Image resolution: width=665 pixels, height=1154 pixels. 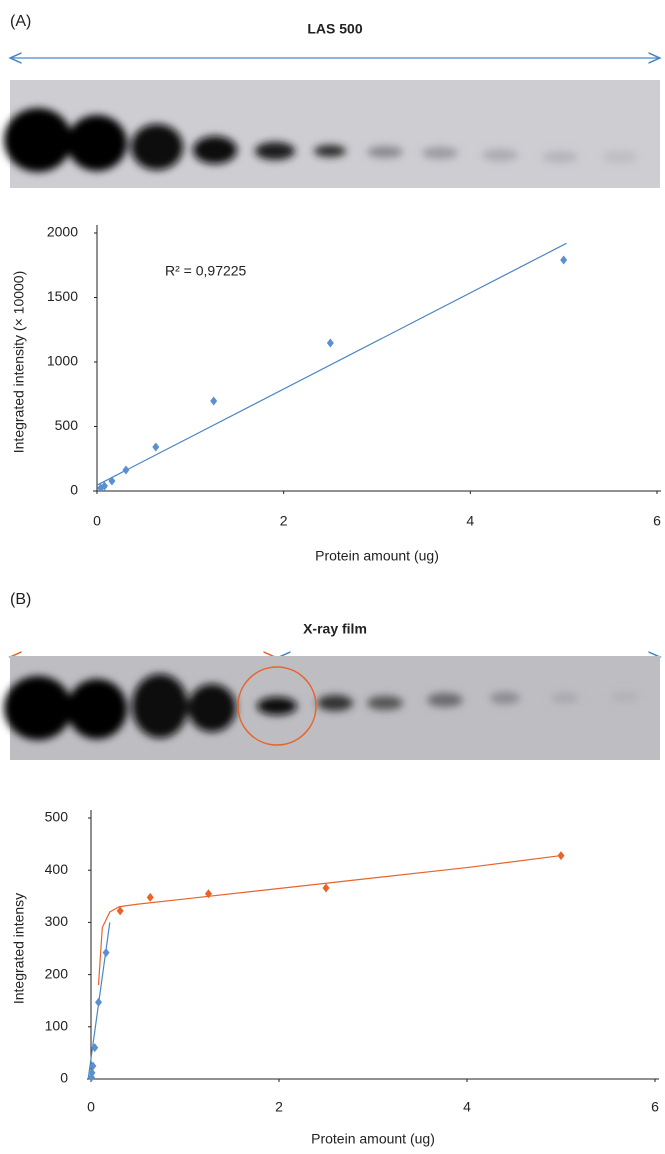 What do you see at coordinates (57, 1026) in the screenshot?
I see `y-tick-label: 100` at bounding box center [57, 1026].